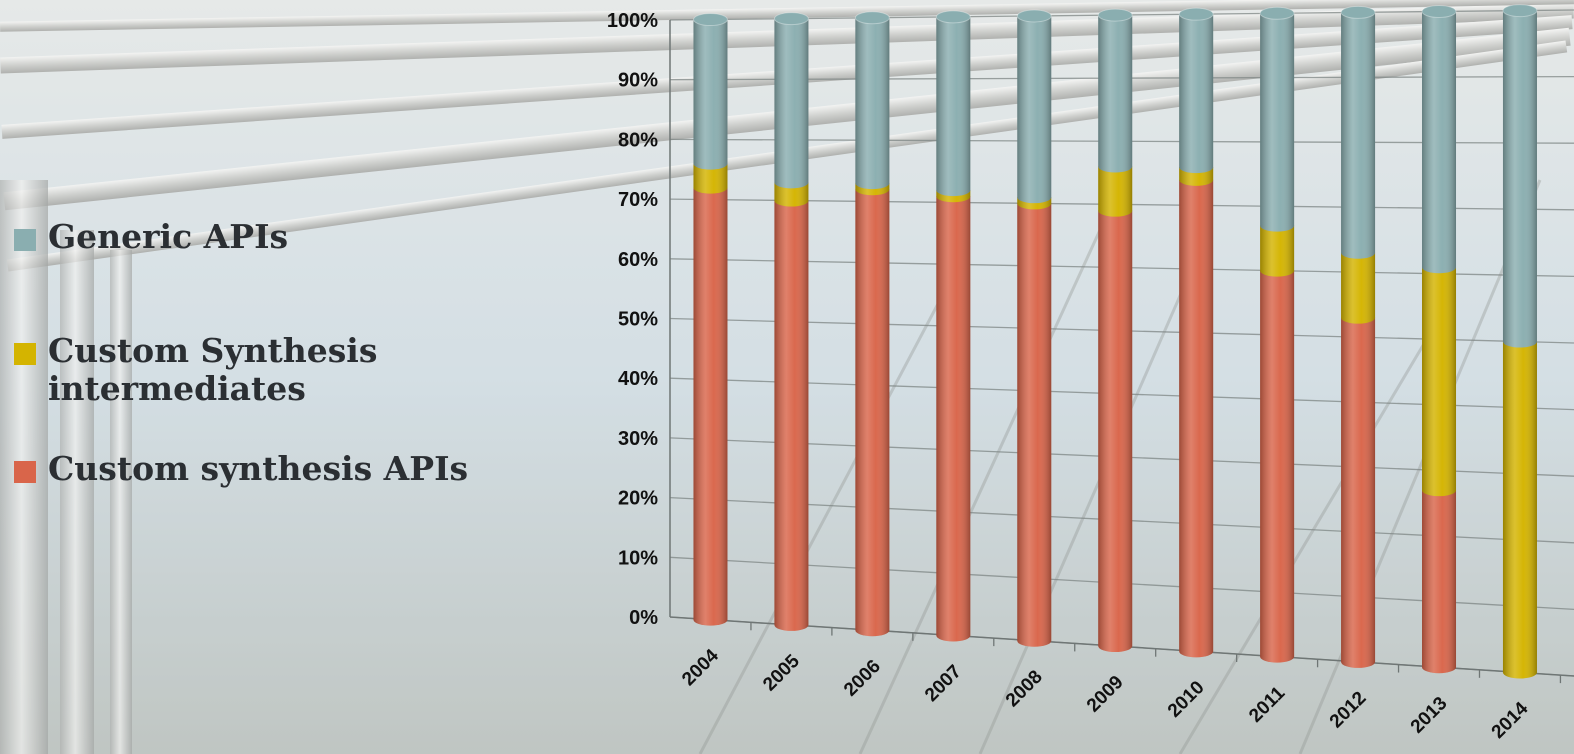  What do you see at coordinates (700, 667) in the screenshot?
I see `x-tick-label: 2004` at bounding box center [700, 667].